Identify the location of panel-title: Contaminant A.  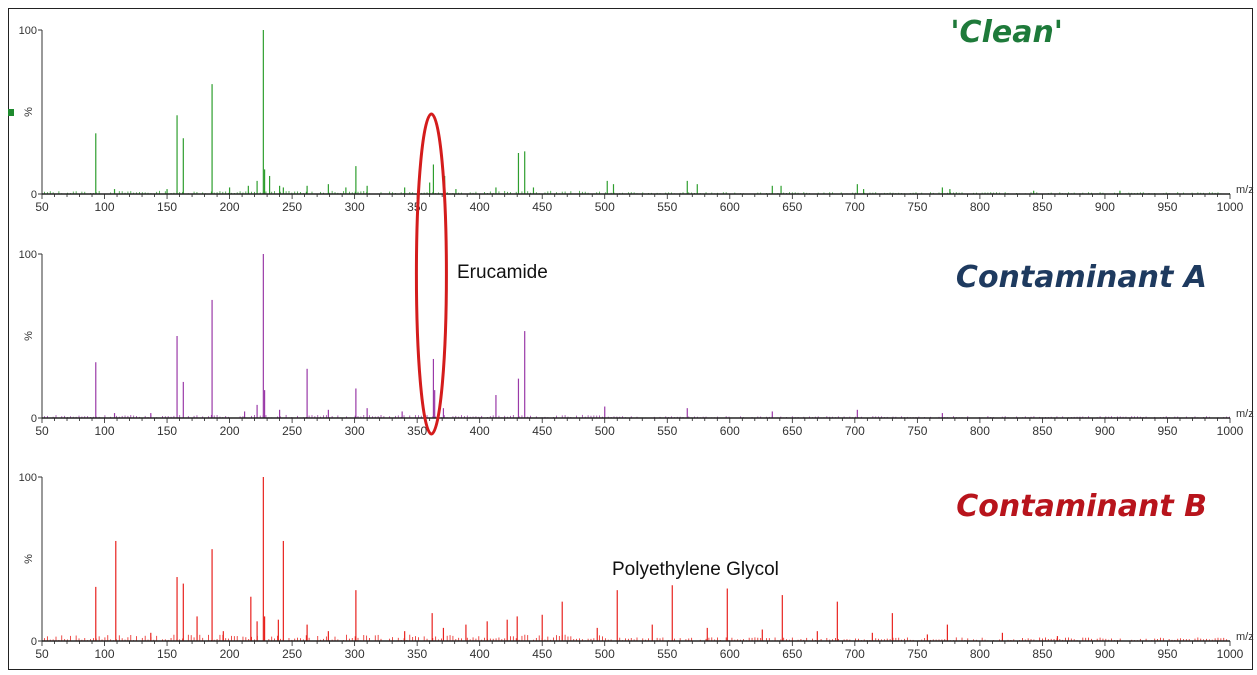
(1081, 277).